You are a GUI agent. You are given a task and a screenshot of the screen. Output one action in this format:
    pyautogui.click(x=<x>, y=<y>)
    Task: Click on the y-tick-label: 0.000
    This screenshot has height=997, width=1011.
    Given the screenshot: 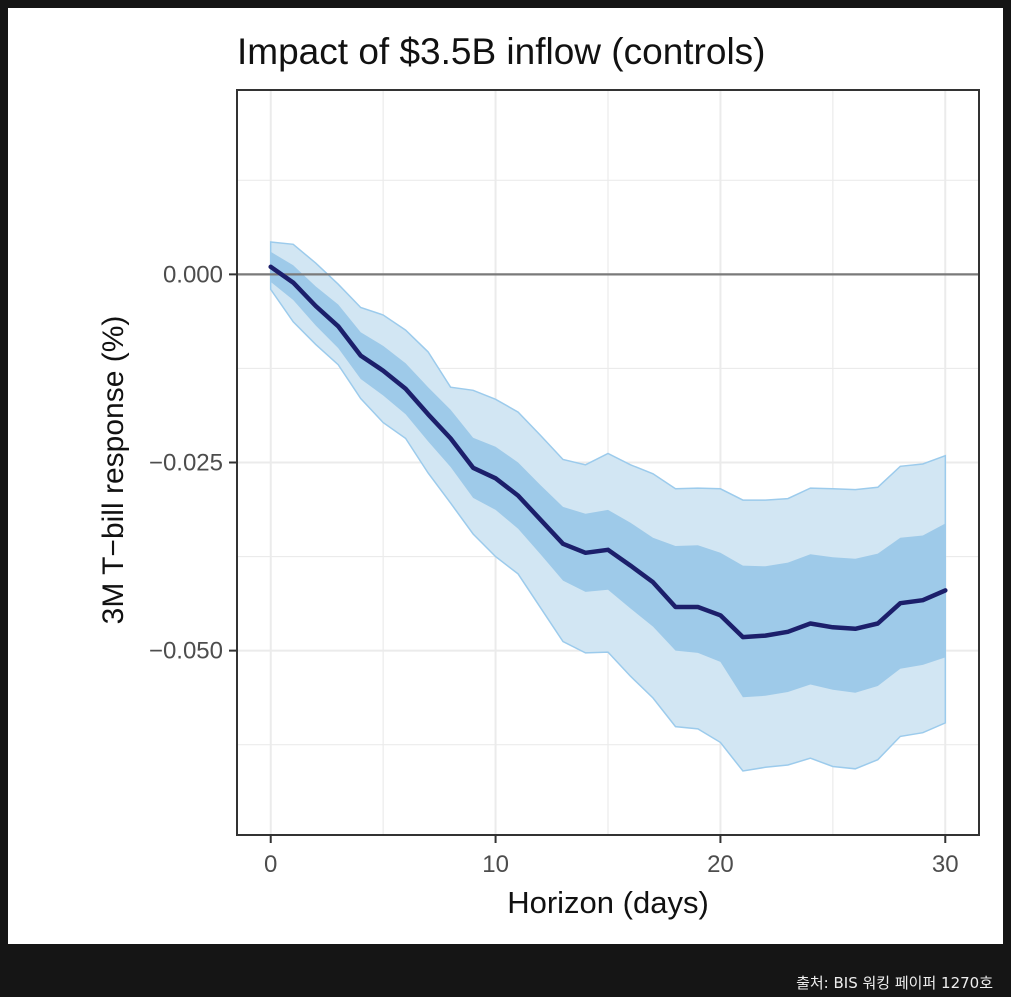 What is the action you would take?
    pyautogui.click(x=193, y=274)
    